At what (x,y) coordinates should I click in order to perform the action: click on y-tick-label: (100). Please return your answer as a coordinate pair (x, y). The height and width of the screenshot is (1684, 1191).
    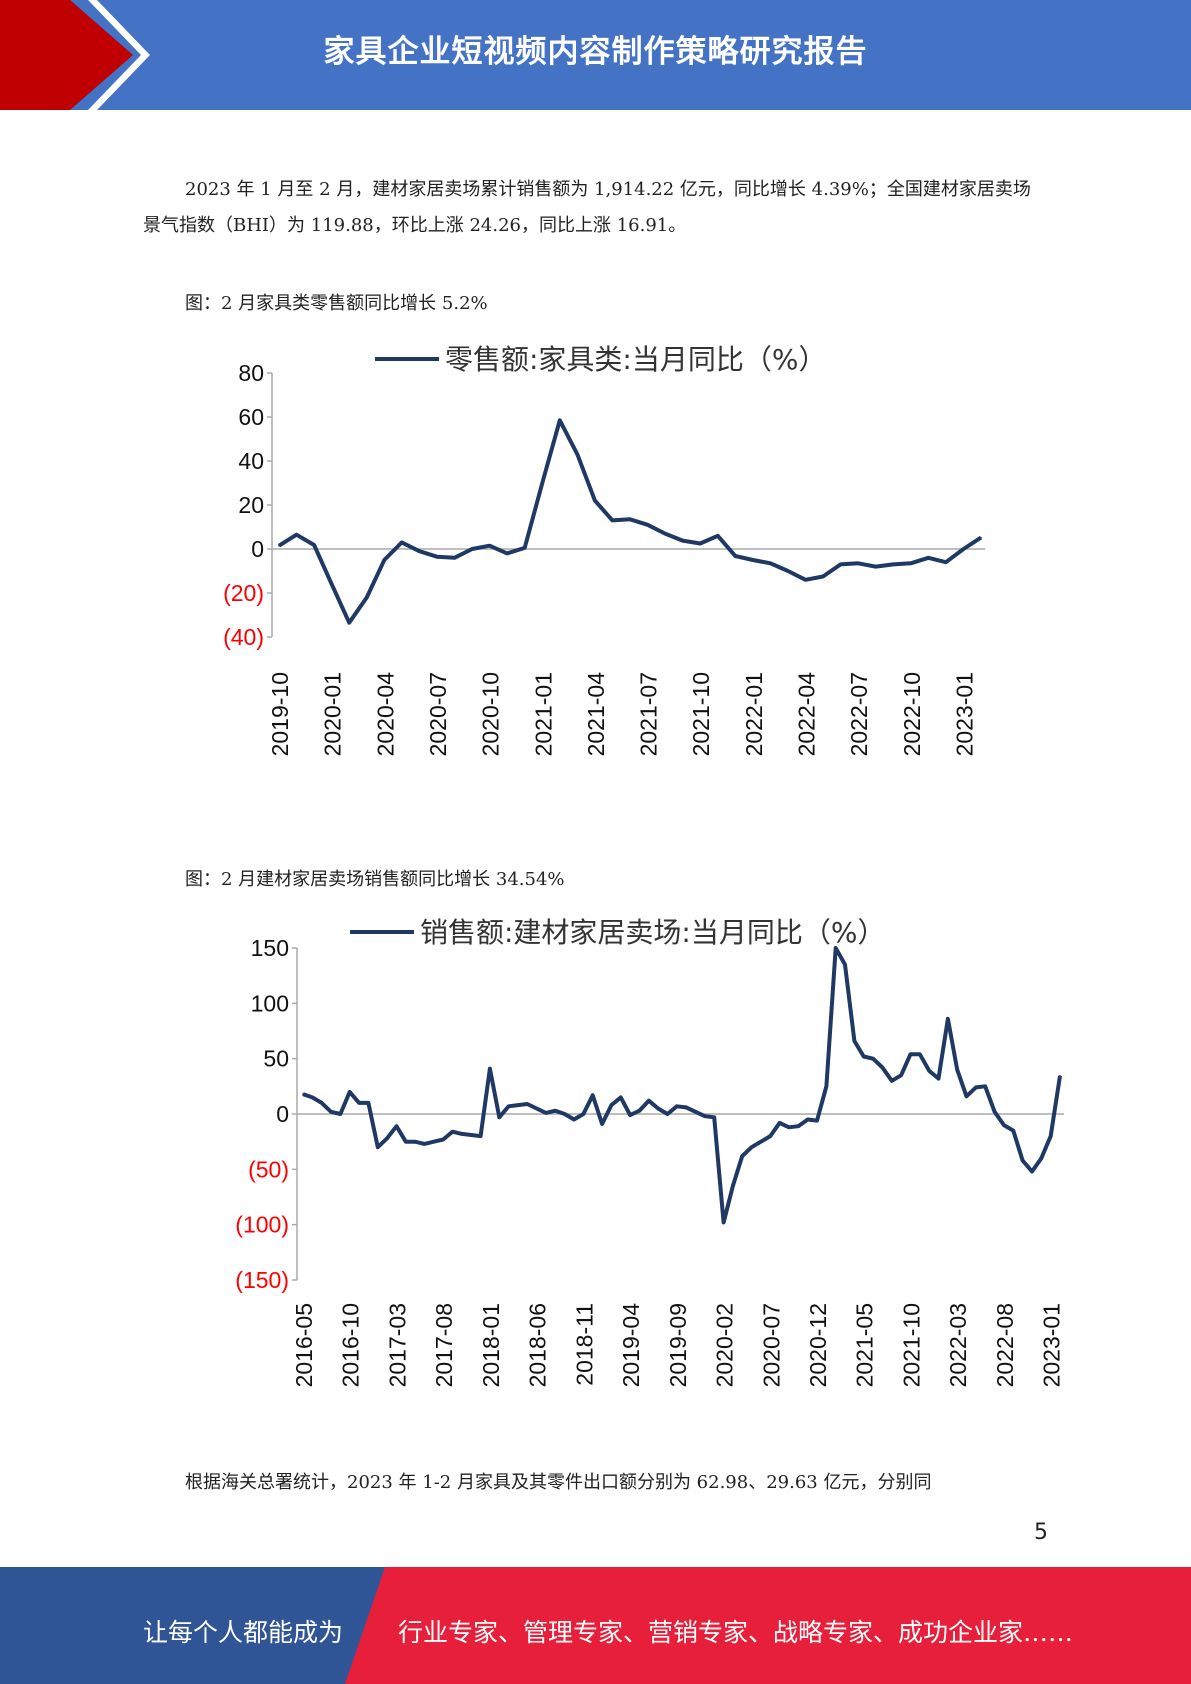
    Looking at the image, I should click on (262, 1225).